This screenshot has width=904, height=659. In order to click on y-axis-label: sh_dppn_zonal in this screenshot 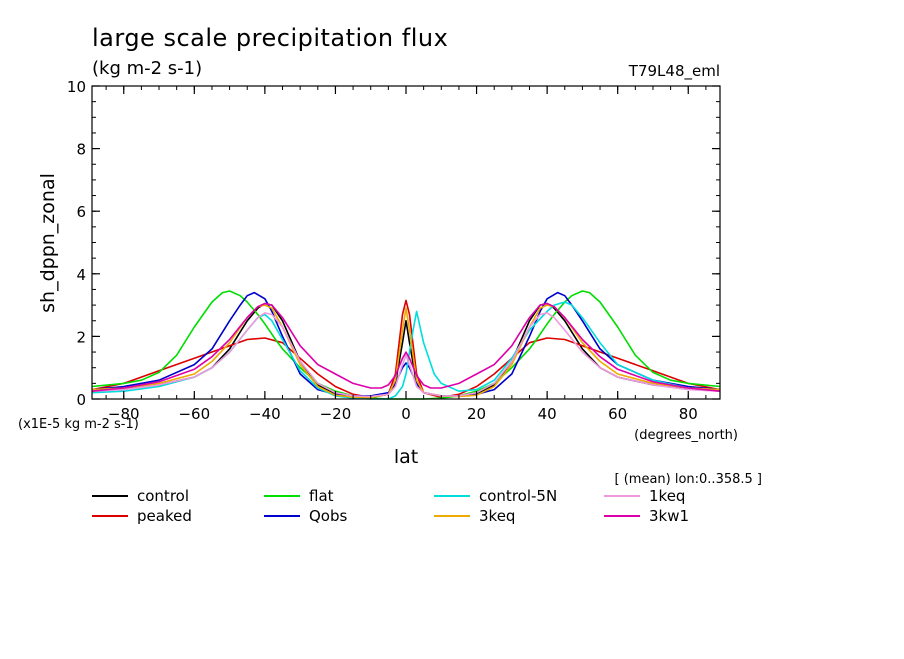, I will do `click(48, 243)`.